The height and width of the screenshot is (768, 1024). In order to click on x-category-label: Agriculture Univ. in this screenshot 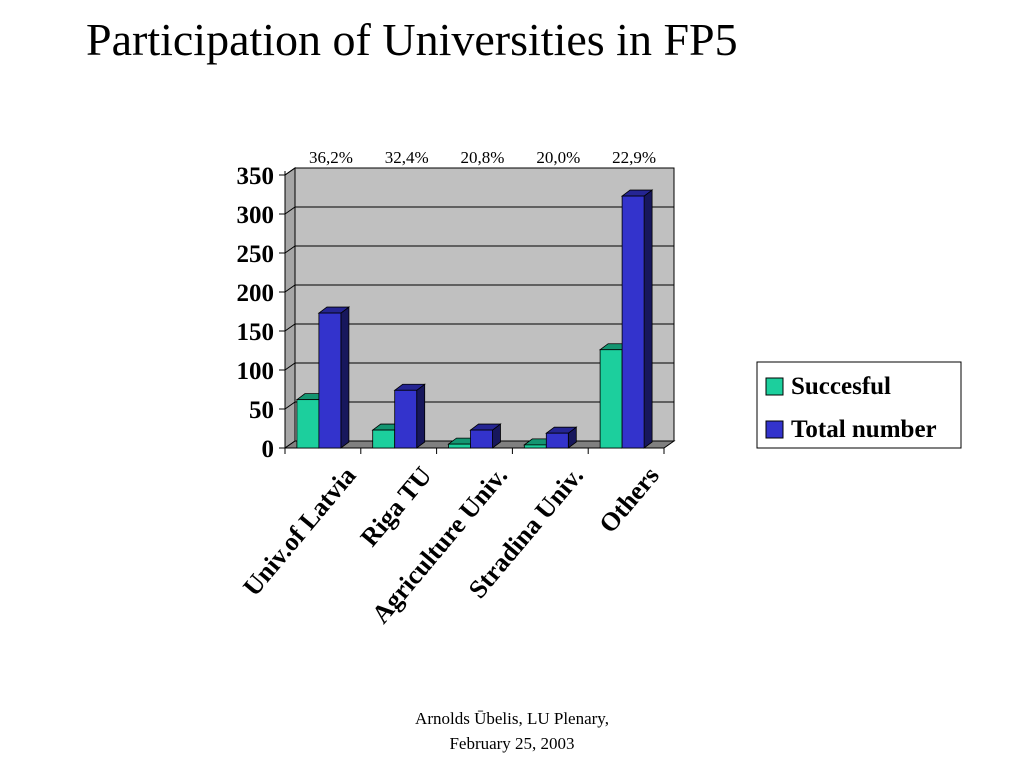, I will do `click(439, 545)`.